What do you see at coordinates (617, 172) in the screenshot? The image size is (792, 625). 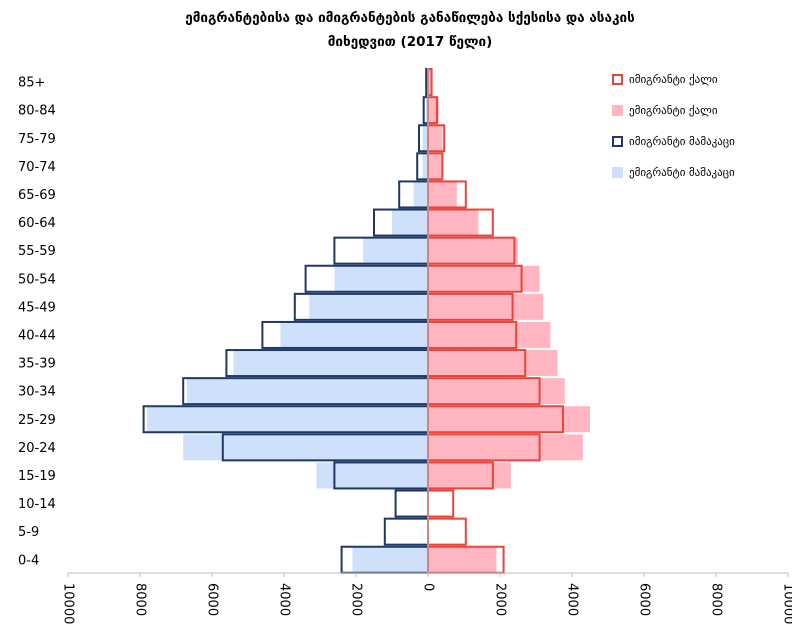 I see `legend-swatch-emigrant-male` at bounding box center [617, 172].